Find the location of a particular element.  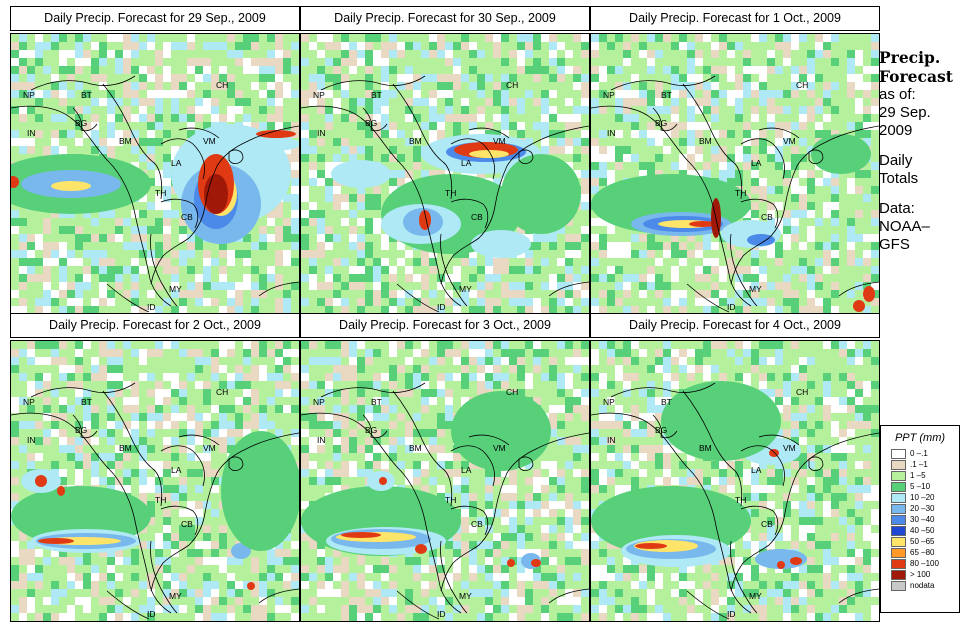

label-th: TH is located at coordinates (740, 193).